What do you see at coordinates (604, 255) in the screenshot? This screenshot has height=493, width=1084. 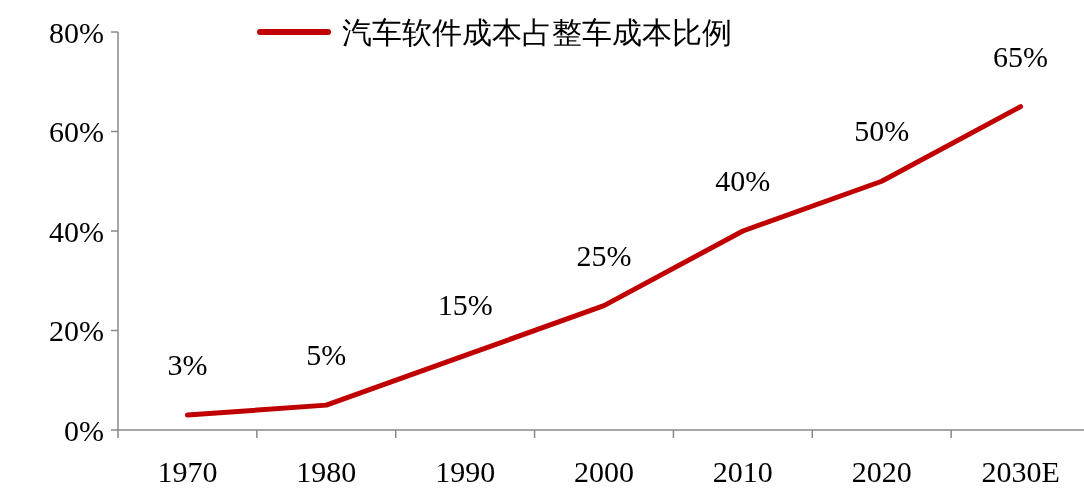 I see `data-label: 25%` at bounding box center [604, 255].